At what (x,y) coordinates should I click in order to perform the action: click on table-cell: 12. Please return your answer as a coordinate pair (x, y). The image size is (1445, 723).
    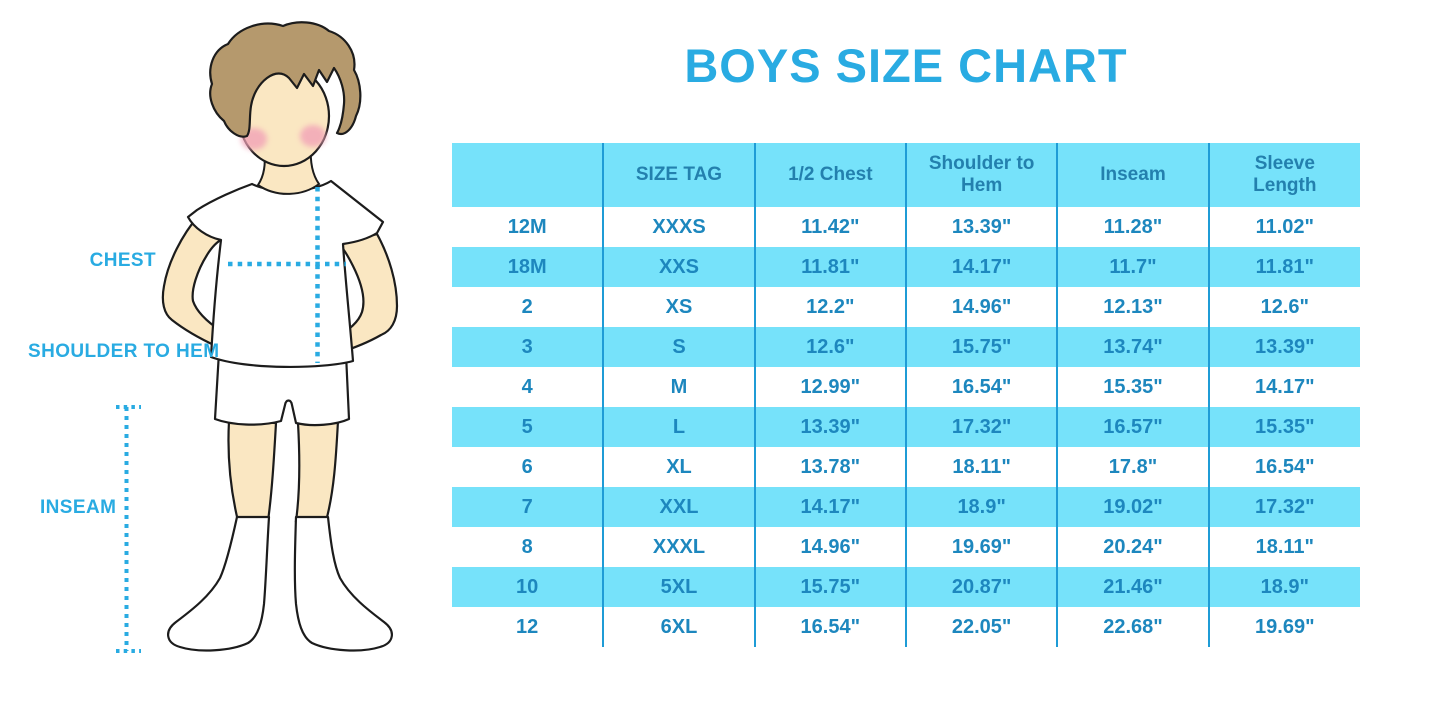
    Looking at the image, I should click on (527, 626).